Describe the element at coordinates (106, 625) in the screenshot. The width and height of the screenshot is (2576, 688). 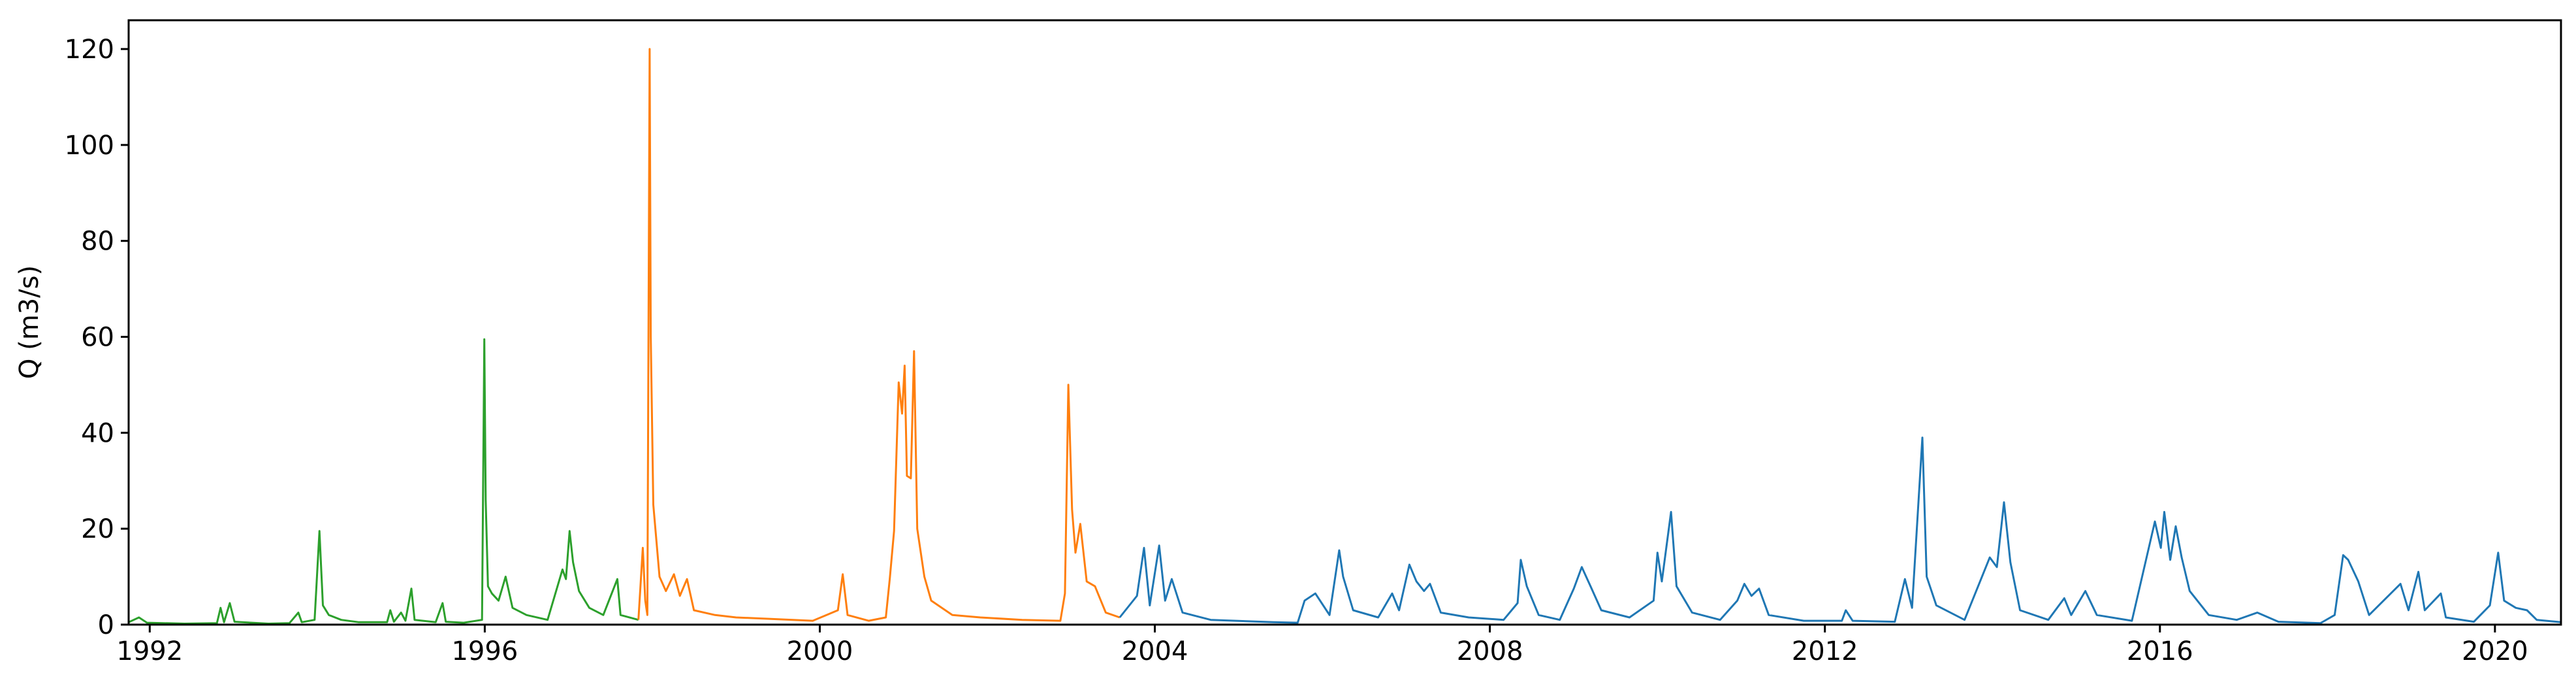
I see `y-tick-label: 0` at that location.